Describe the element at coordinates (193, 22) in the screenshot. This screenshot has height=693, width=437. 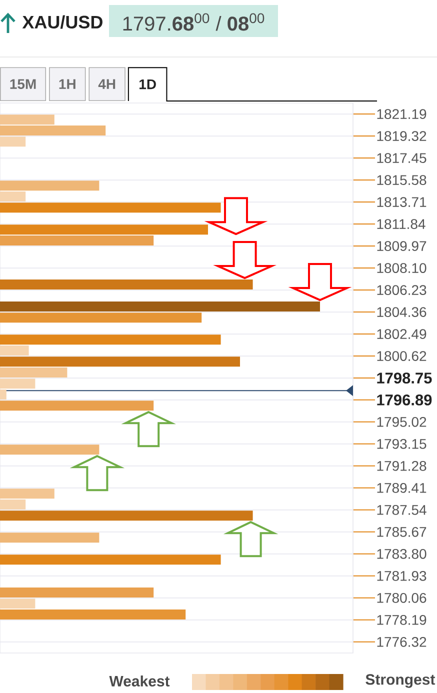
I see `chart-subtitle: 1797.68$^{00}$ / 08$^{00}$` at that location.